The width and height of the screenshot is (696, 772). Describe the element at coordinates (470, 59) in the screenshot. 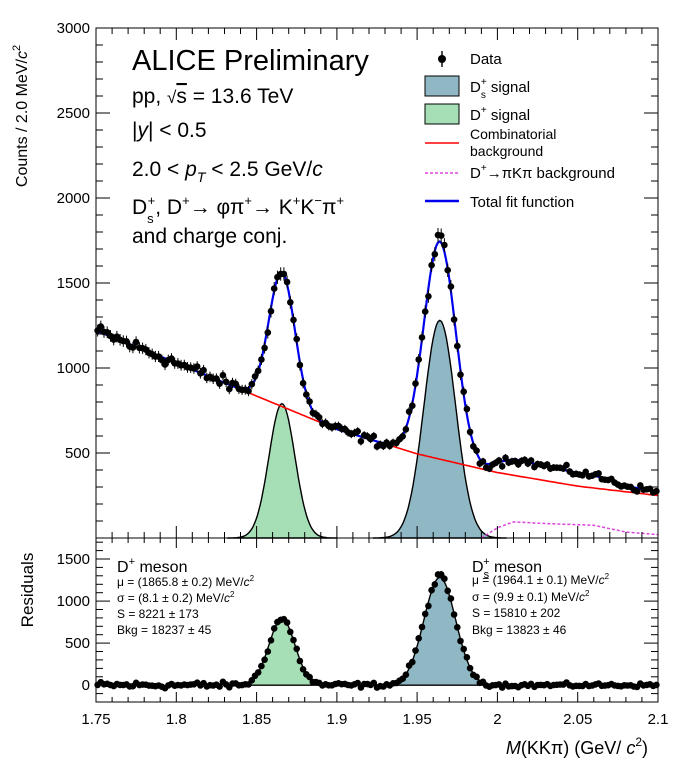

I see `legend-data: Data` at that location.